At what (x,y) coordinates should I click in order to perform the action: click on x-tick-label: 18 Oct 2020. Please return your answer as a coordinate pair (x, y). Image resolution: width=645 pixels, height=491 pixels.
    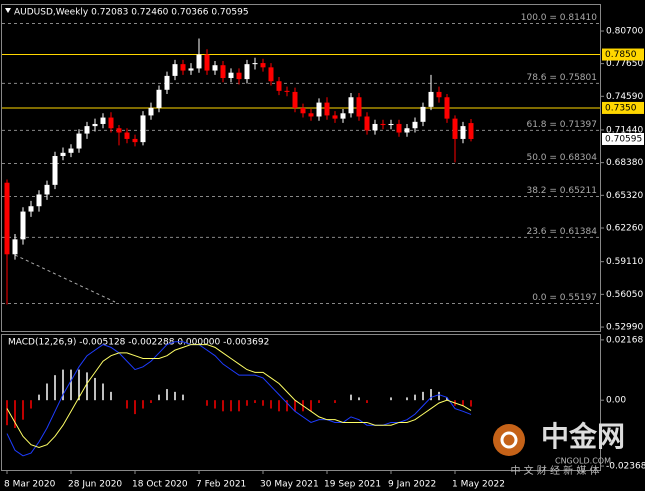
    Looking at the image, I should click on (160, 485).